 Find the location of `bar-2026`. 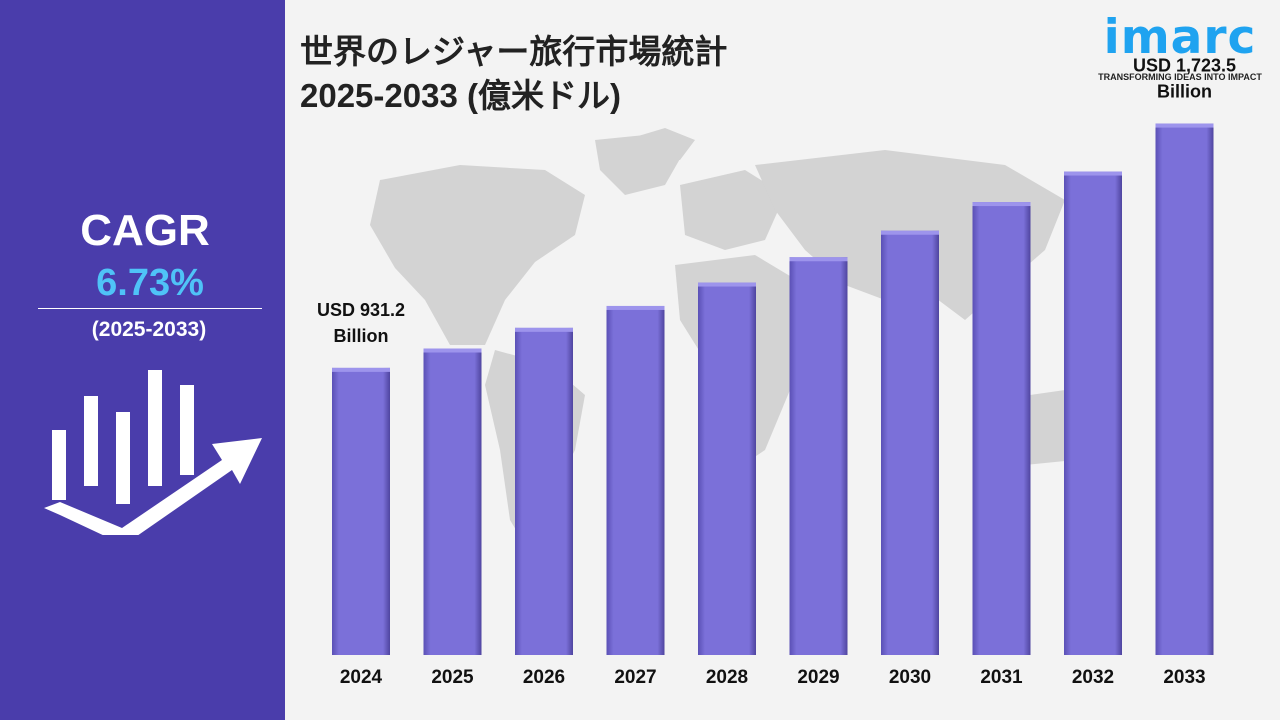

bar-2026 is located at coordinates (544, 491).